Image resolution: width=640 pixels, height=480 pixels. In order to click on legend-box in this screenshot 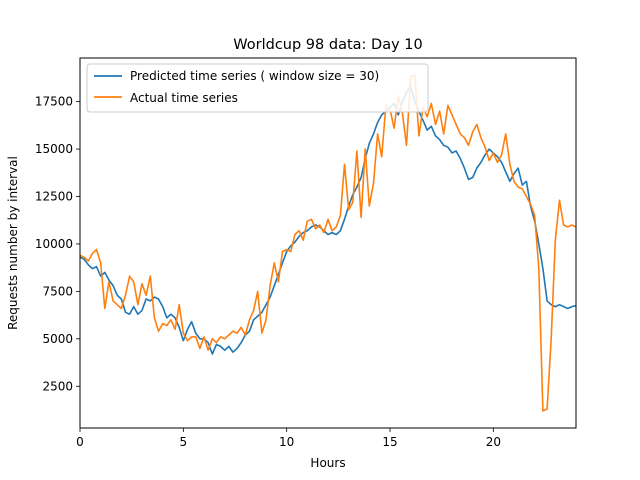, I will do `click(257, 88)`.